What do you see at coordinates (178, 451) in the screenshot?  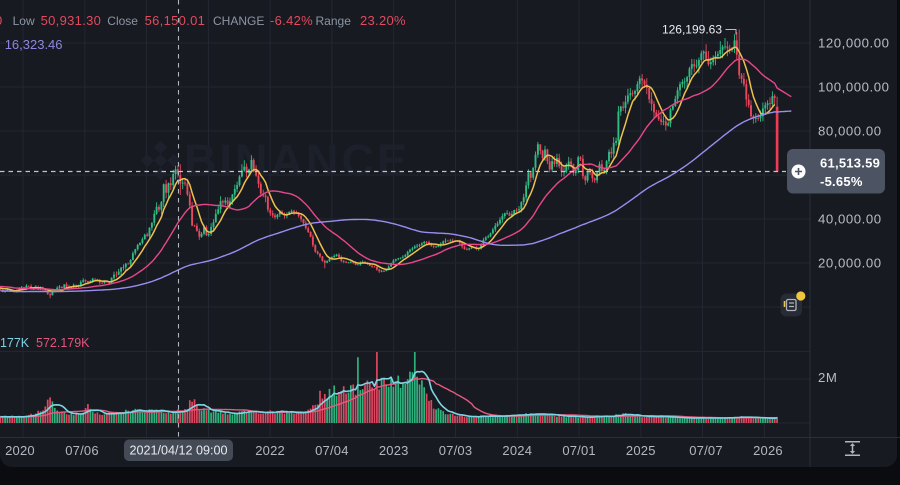 I see `svg-text: 2021/04/12 09:00` at bounding box center [178, 451].